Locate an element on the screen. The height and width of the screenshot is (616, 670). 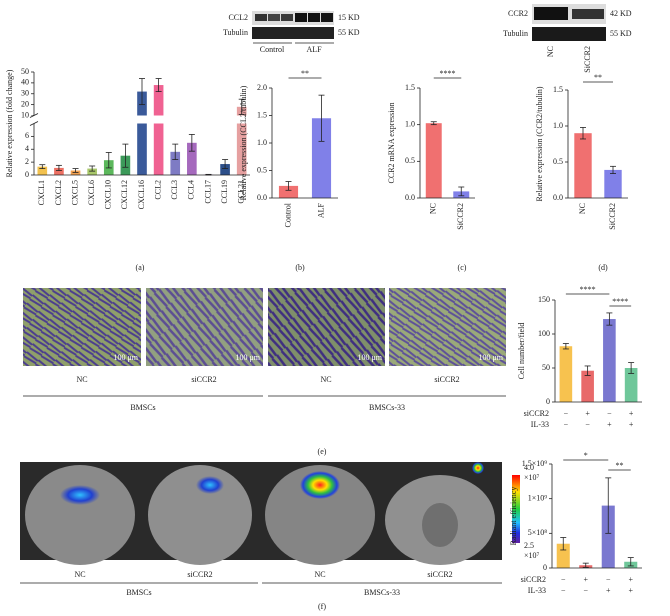
y-tick-label: 10 is located at coordinates (25, 114).